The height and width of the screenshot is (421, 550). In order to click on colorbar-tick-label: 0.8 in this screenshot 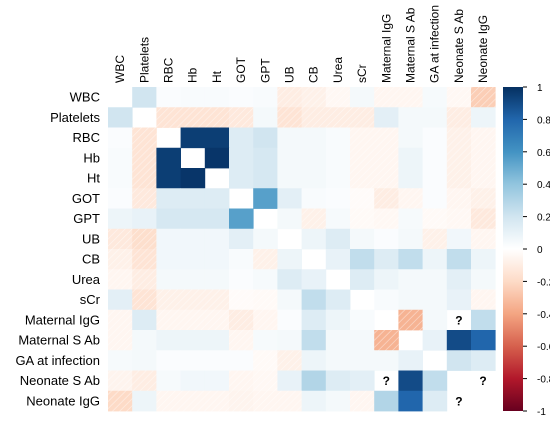, I will do `click(543, 120)`.